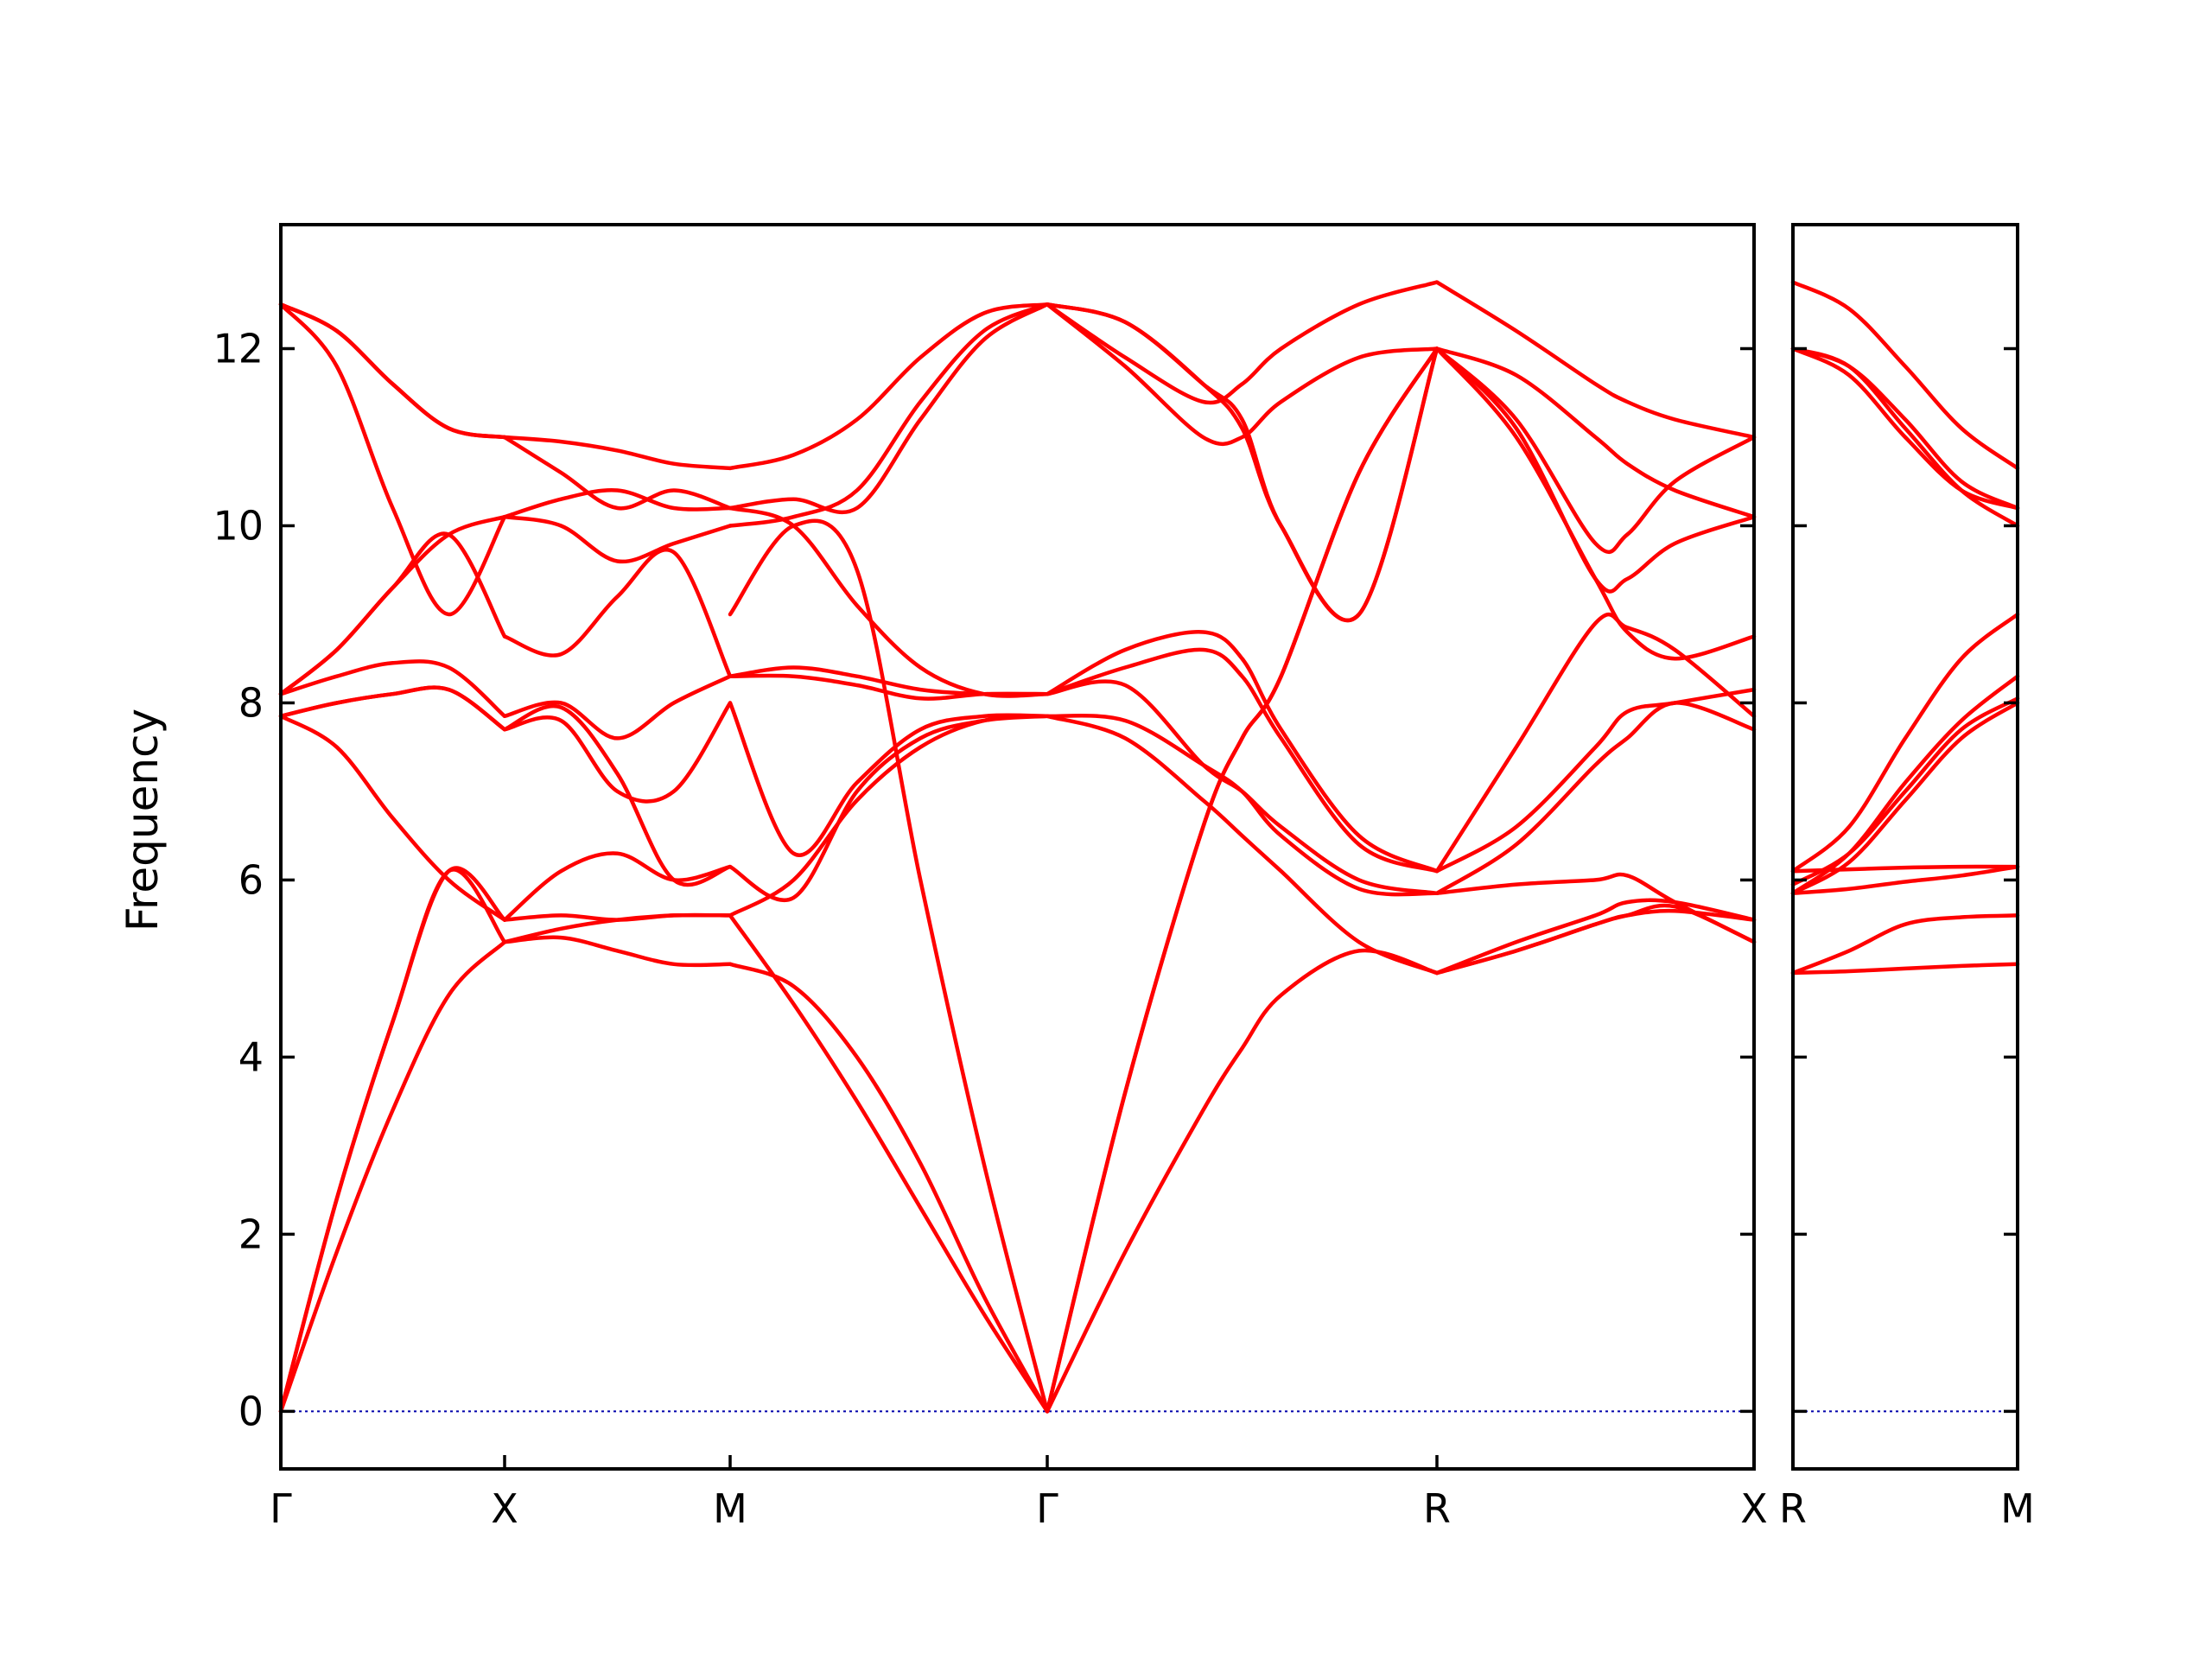 The height and width of the screenshot is (1659, 2212). I want to click on band-line-7-Γ-X, so click(392, 689).